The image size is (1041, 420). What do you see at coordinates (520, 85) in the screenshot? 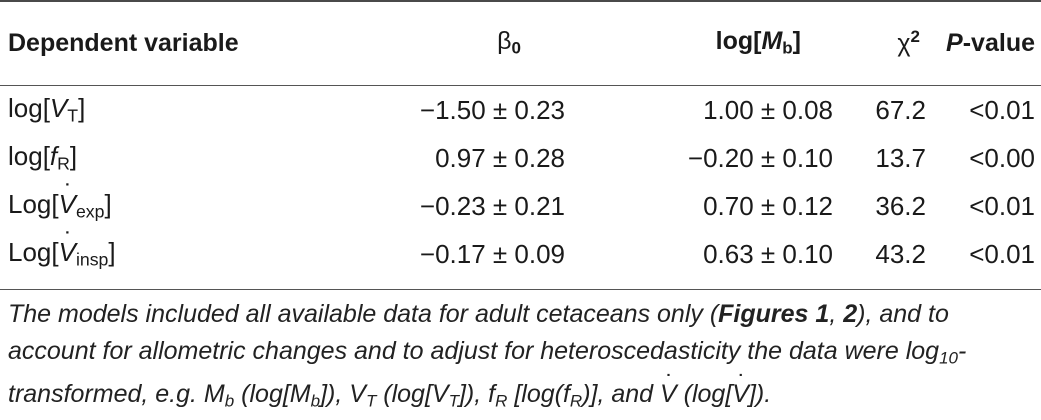
I see `header-rule` at bounding box center [520, 85].